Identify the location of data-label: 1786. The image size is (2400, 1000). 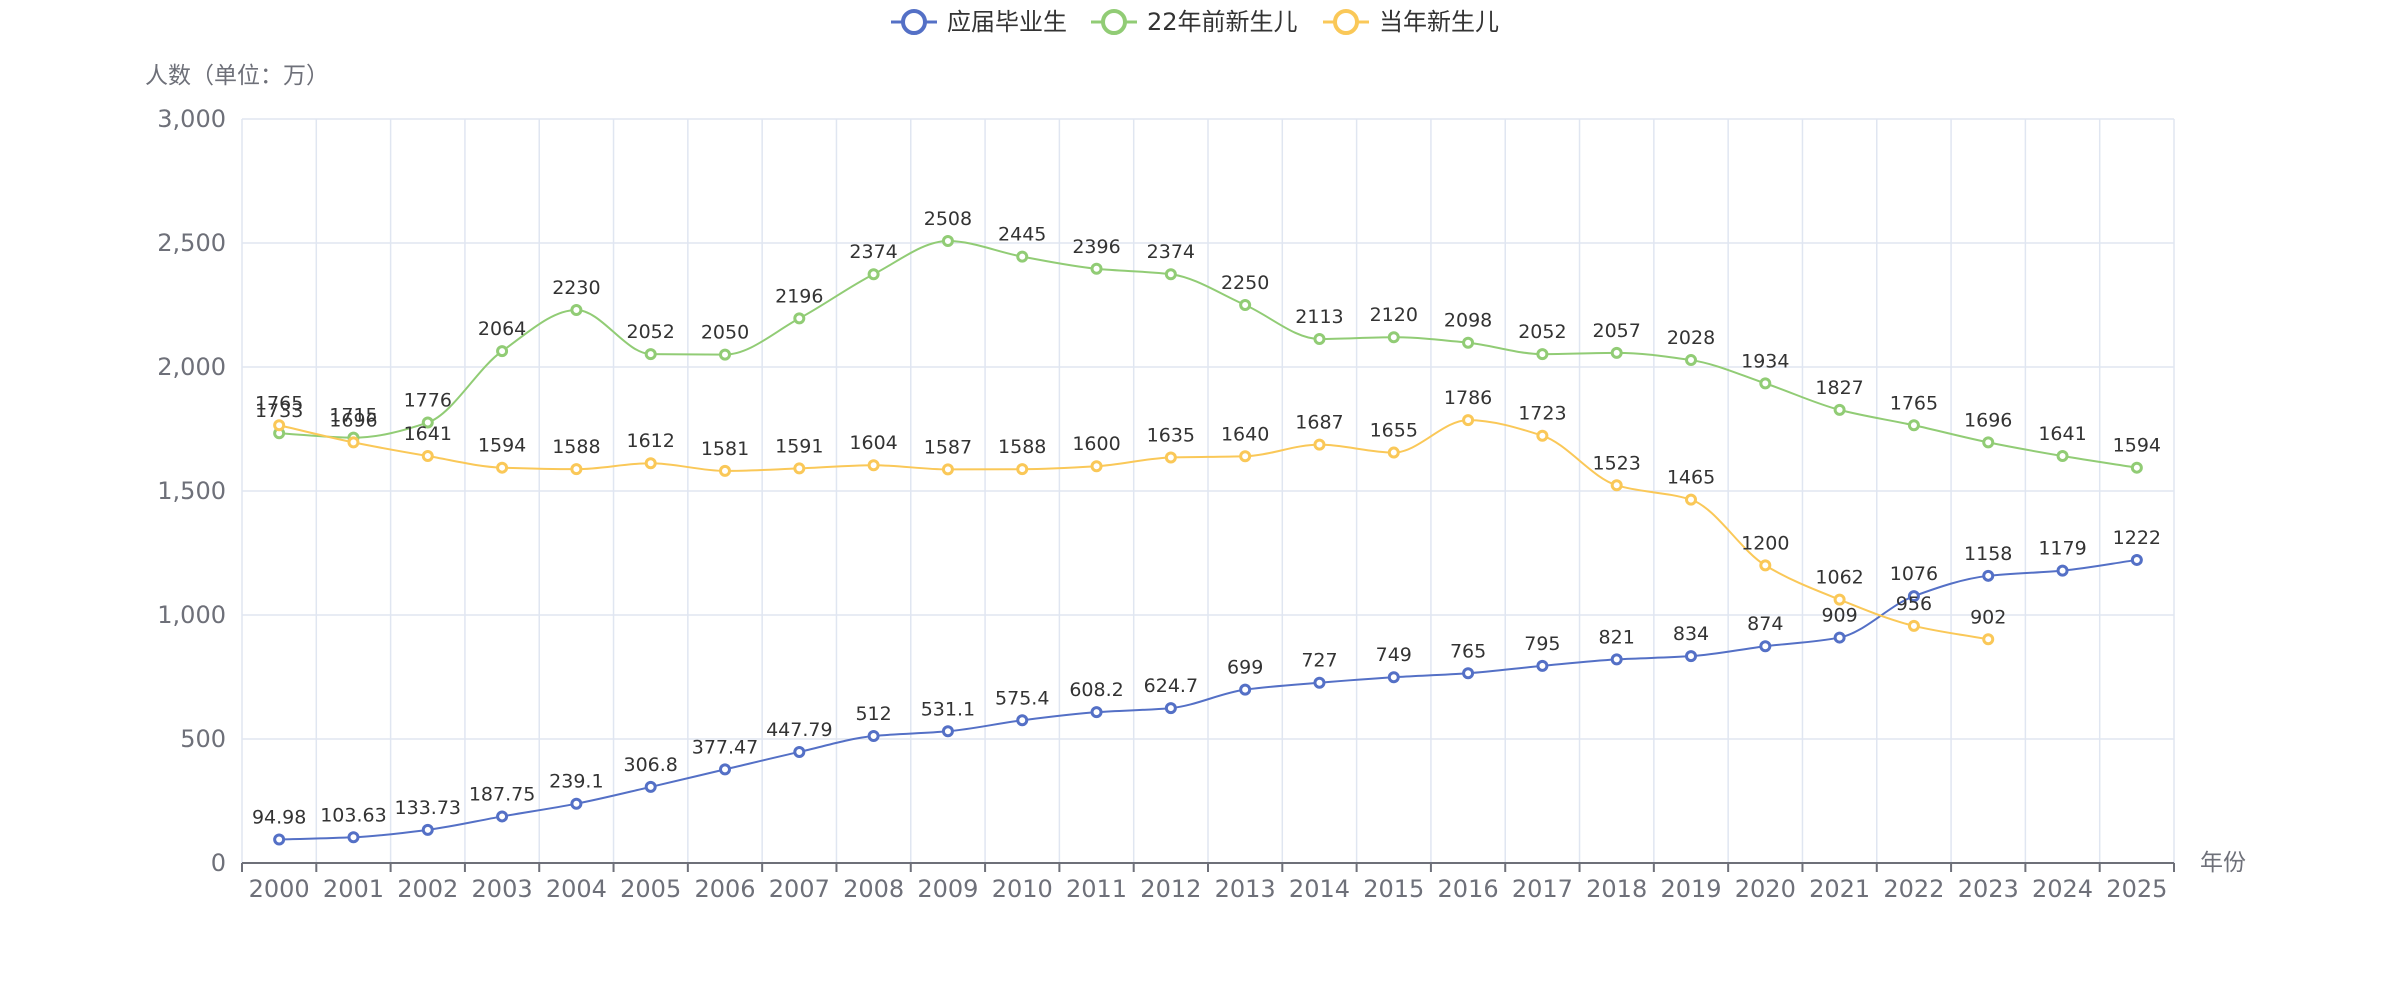
(1468, 398).